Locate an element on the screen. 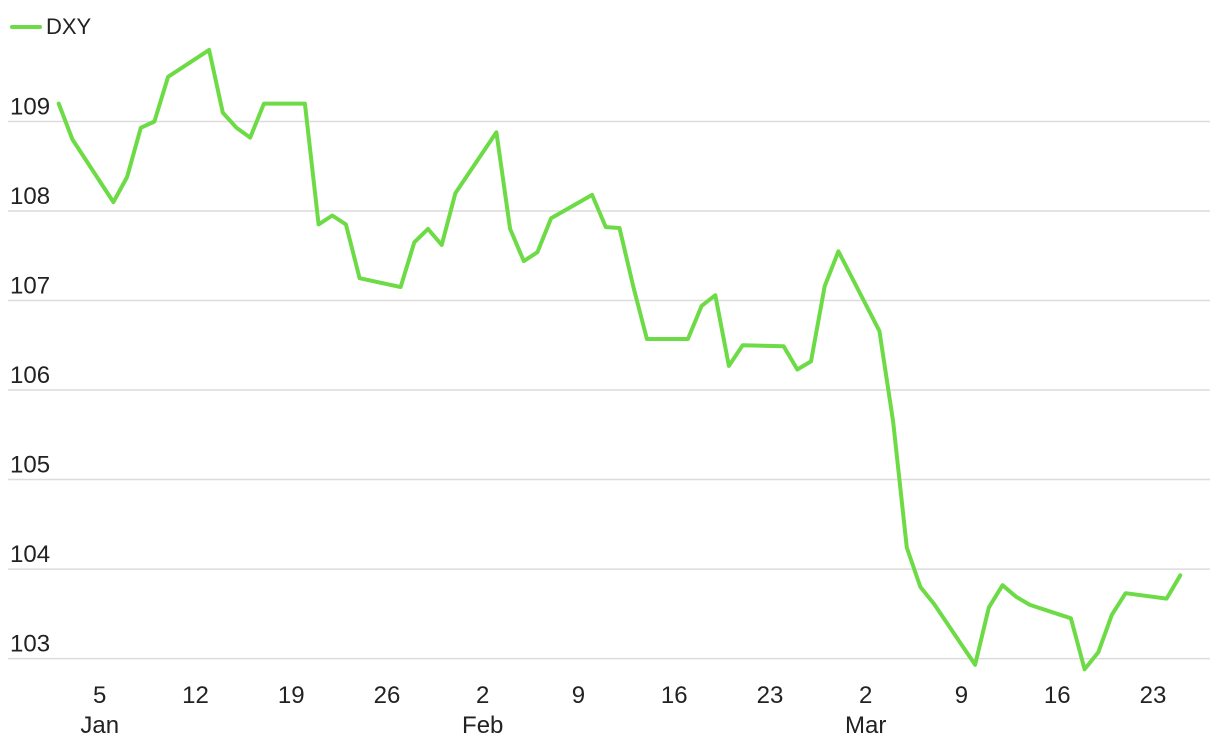 This screenshot has height=748, width=1220. legend: DXY is located at coordinates (50, 27).